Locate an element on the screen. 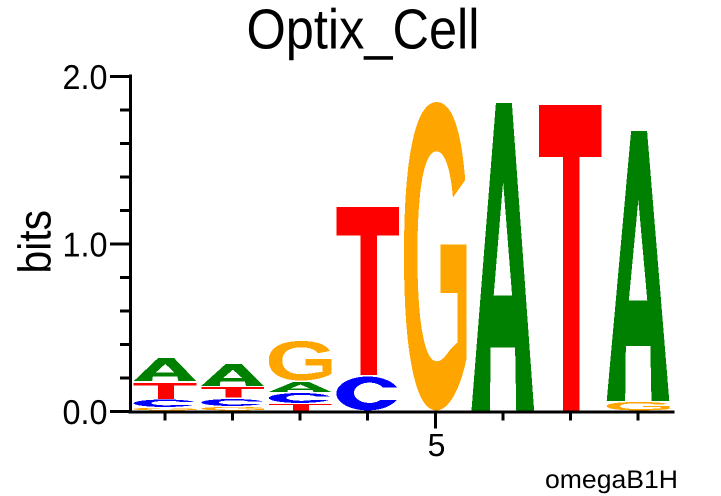 The height and width of the screenshot is (496, 721). svg-text: 1.0 is located at coordinates (85, 245).